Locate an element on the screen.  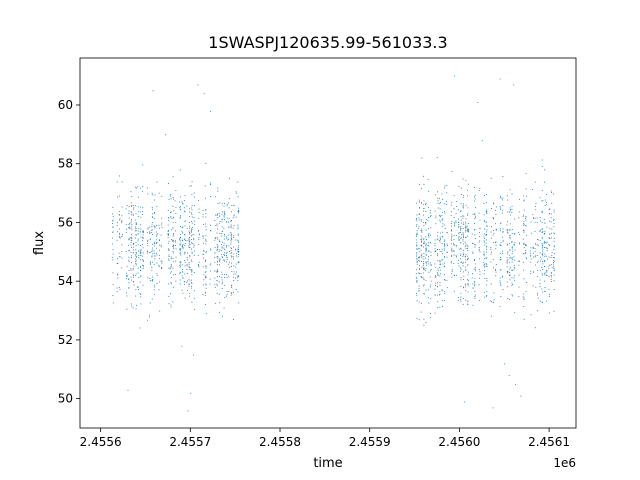
x-axis: 2.4556 2.4557 2.4558 2.4559 2.4560 2.4561 is located at coordinates (325, 438).